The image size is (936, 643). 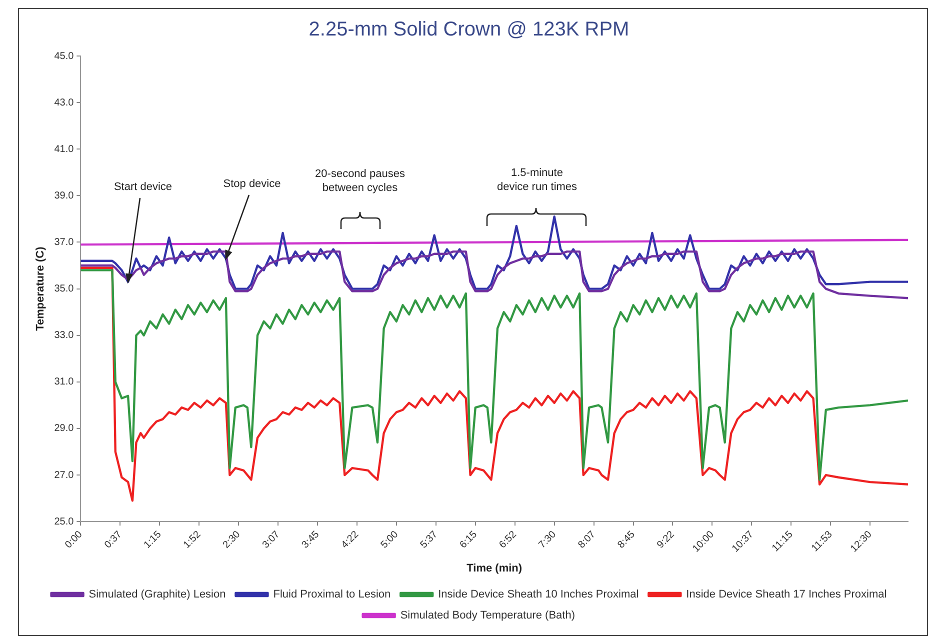 What do you see at coordinates (64, 522) in the screenshot?
I see `y-tick-label: 25.0` at bounding box center [64, 522].